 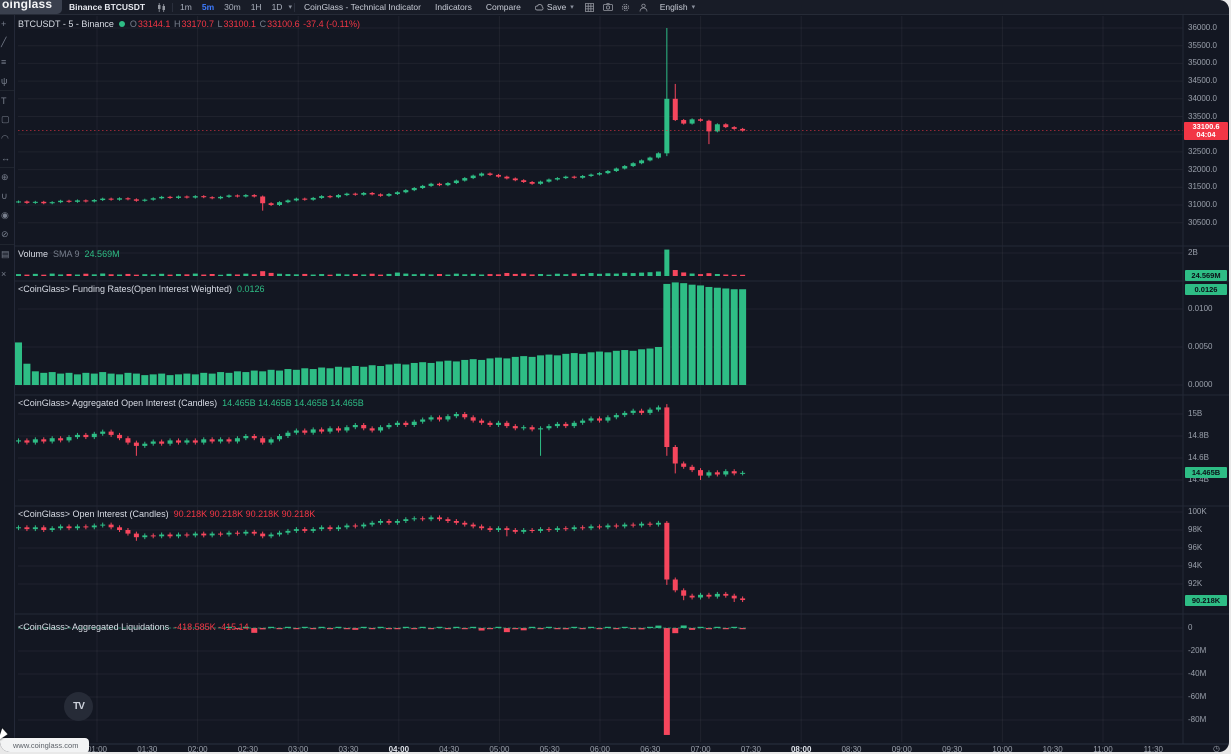 What do you see at coordinates (5, 215) in the screenshot?
I see `marker-tool-icon: ◉` at bounding box center [5, 215].